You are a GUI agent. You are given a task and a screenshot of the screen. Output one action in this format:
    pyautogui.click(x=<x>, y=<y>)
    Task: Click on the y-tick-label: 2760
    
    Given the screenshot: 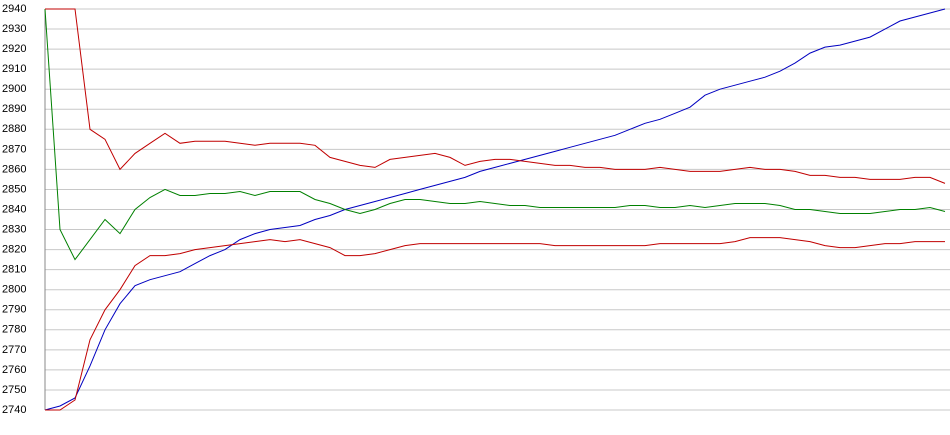 What is the action you would take?
    pyautogui.click(x=14, y=370)
    